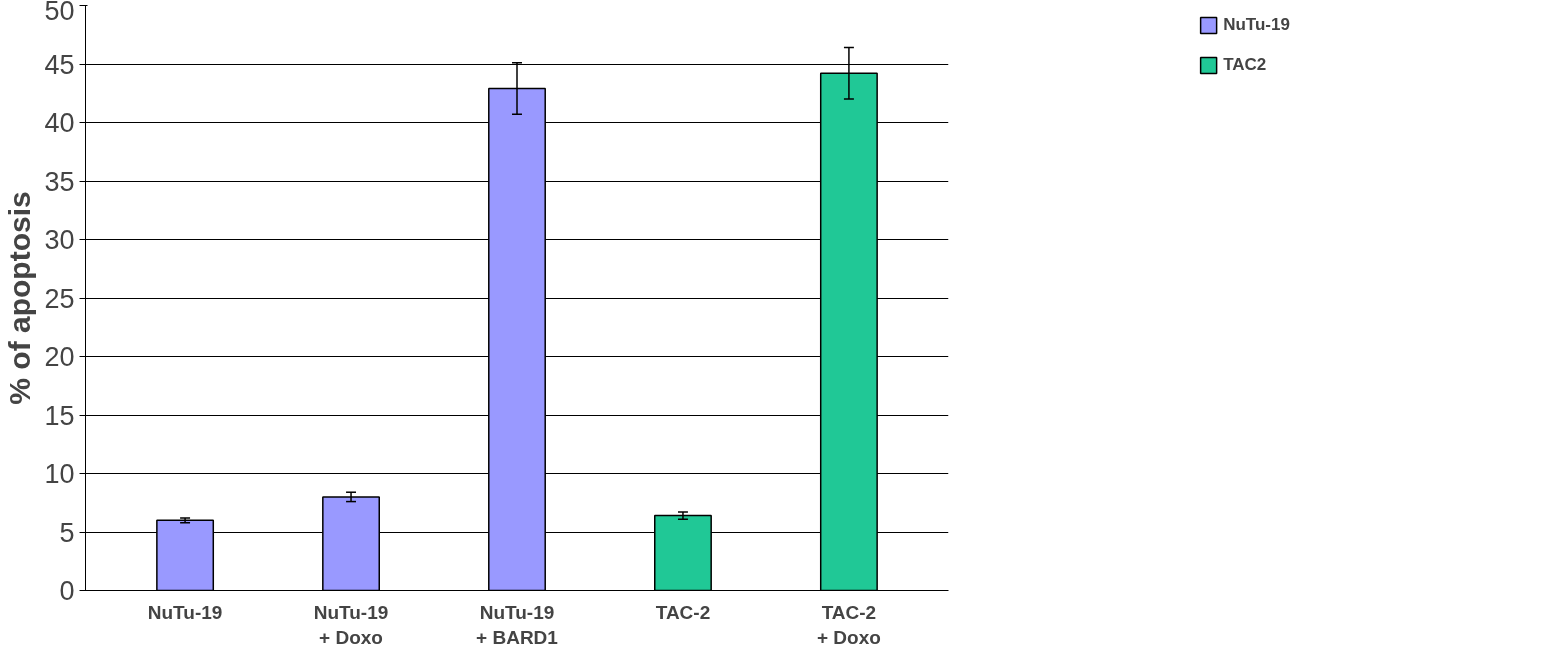 The height and width of the screenshot is (661, 1552). I want to click on y-tick-label: 15, so click(59, 415).